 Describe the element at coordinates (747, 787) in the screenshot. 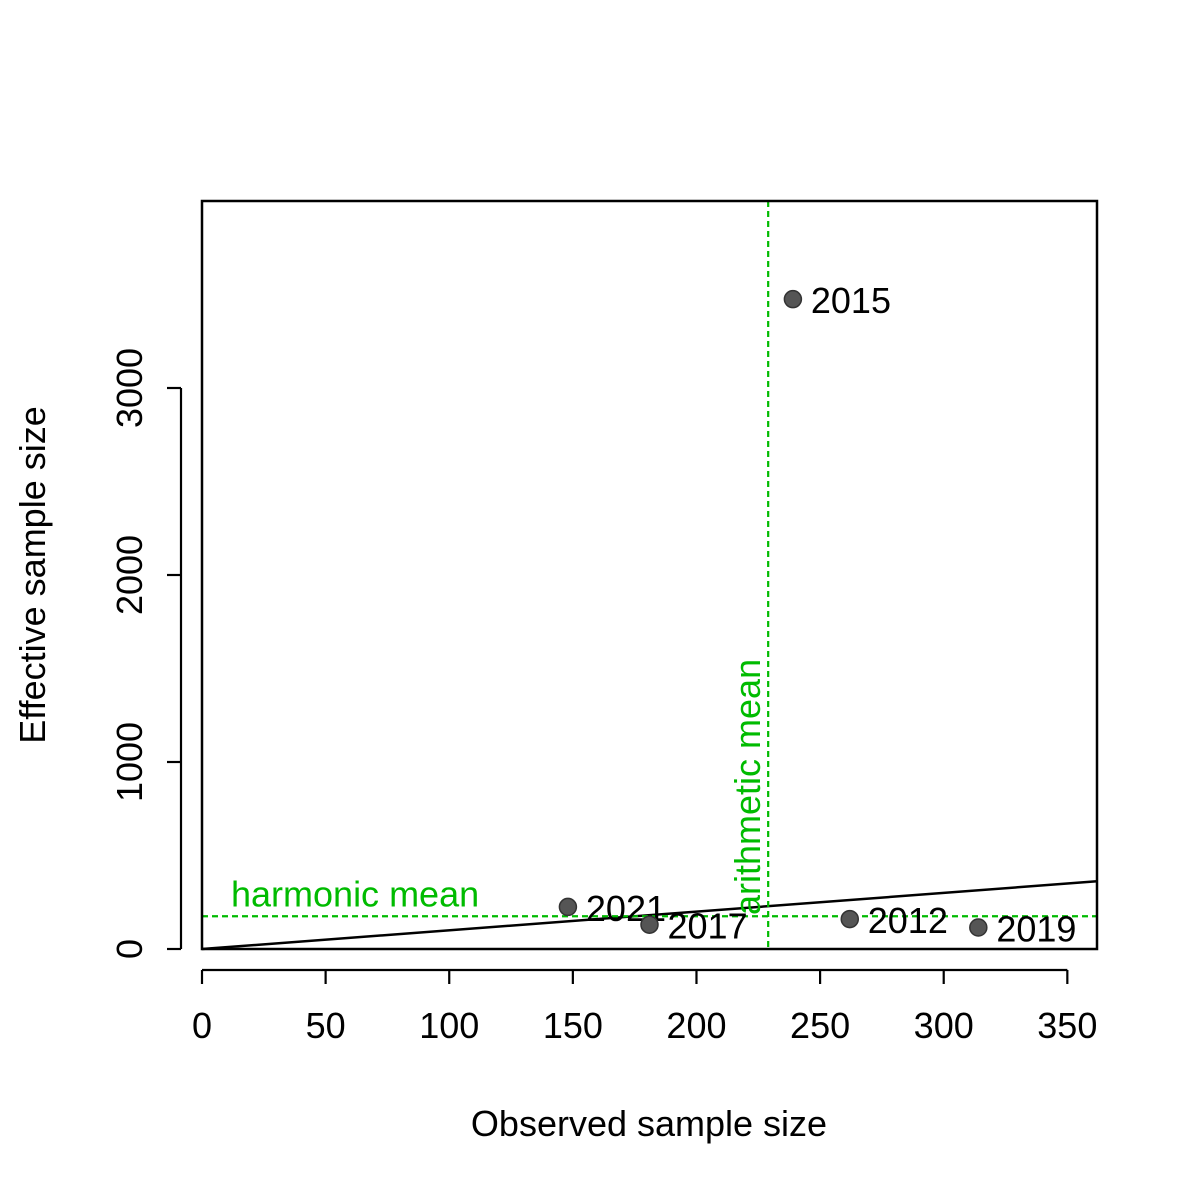

I see `arithmetic-mean-label: arithmetic mean` at that location.